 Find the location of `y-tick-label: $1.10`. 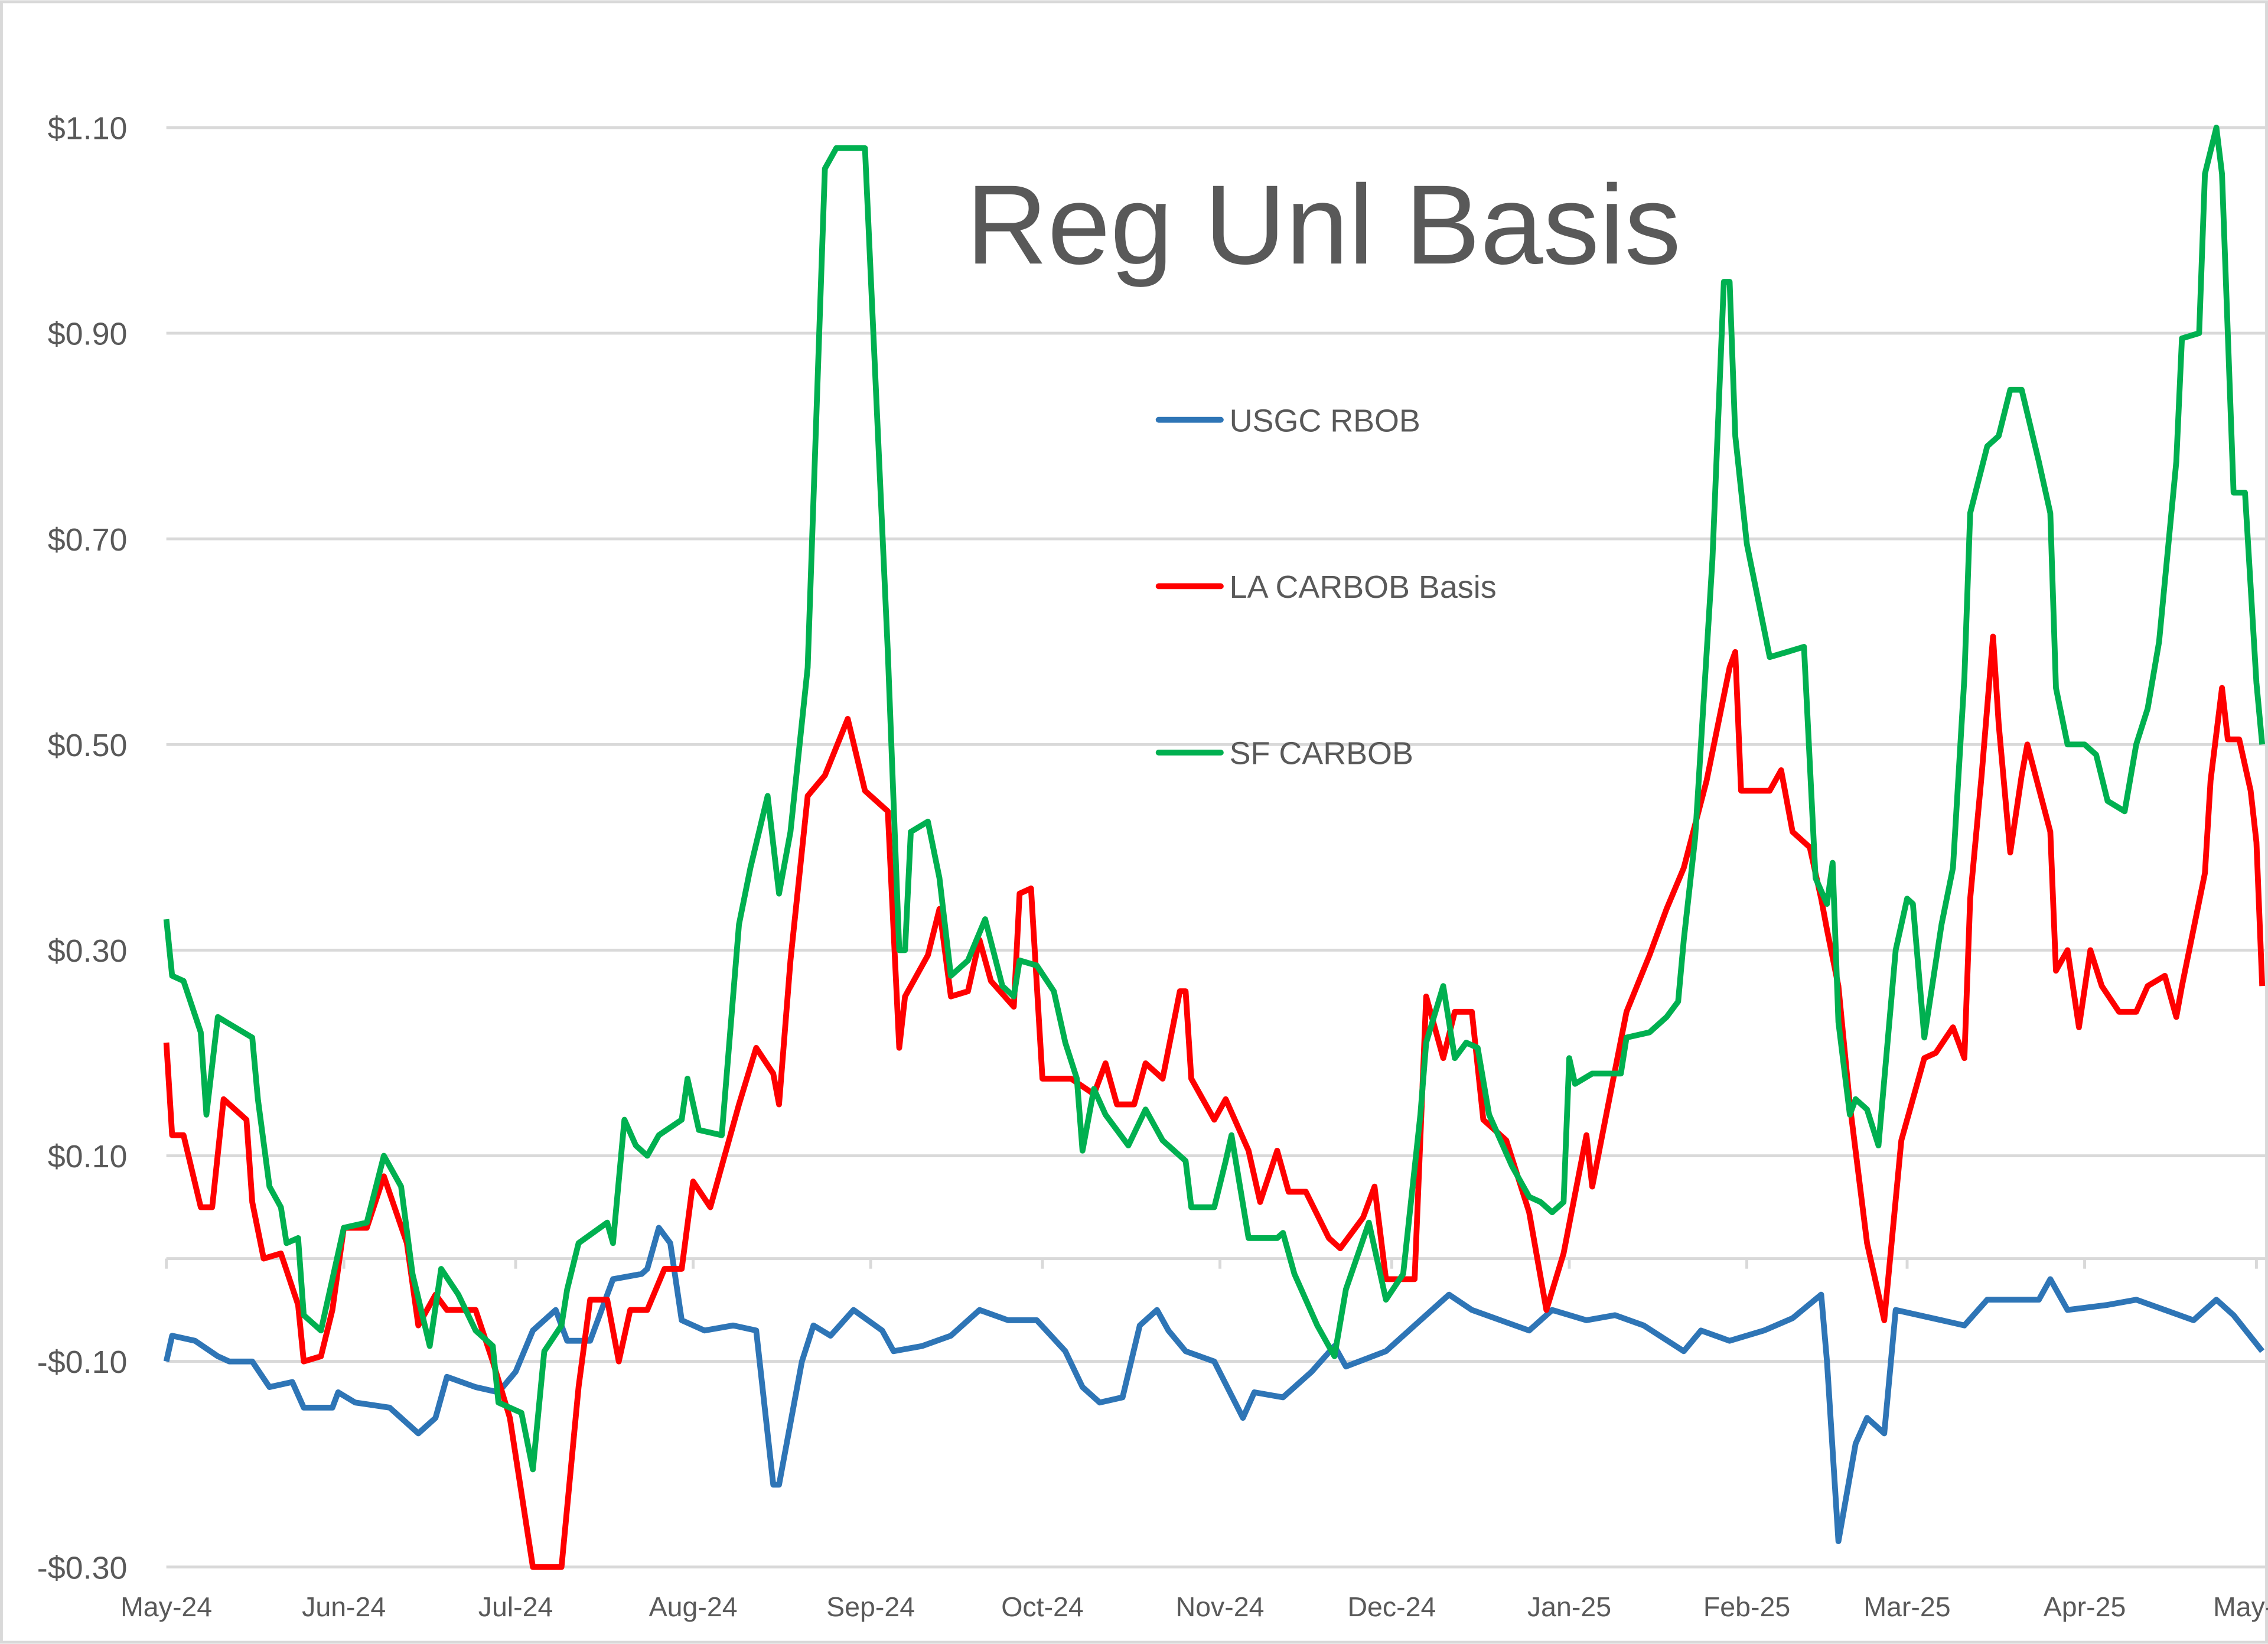

y-tick-label: $1.10 is located at coordinates (88, 129).